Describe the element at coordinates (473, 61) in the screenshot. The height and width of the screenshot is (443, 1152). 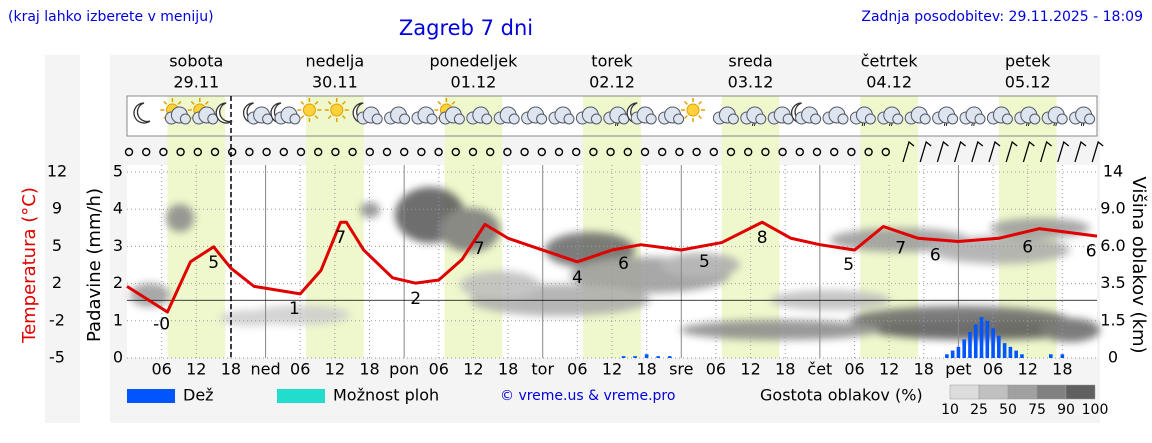
I see `day-name: ponedeljek` at that location.